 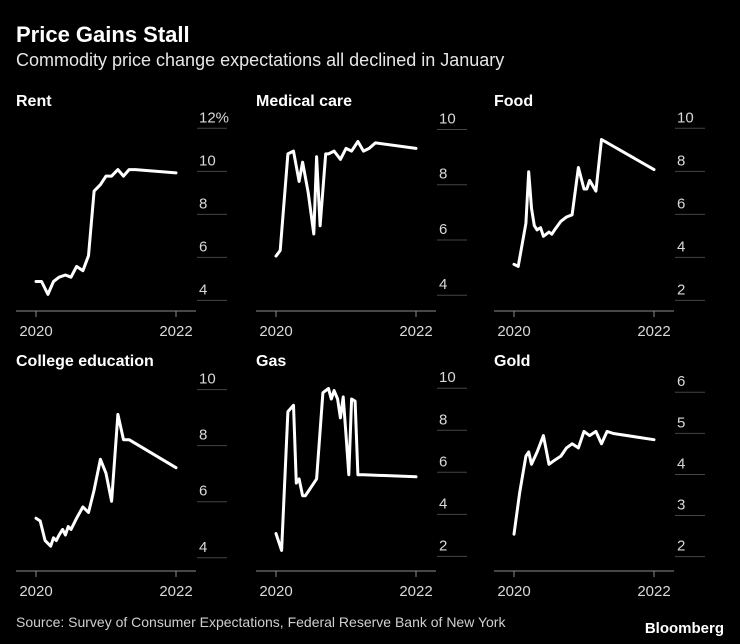 What do you see at coordinates (214, 117) in the screenshot?
I see `y-tick-label: 12%` at bounding box center [214, 117].